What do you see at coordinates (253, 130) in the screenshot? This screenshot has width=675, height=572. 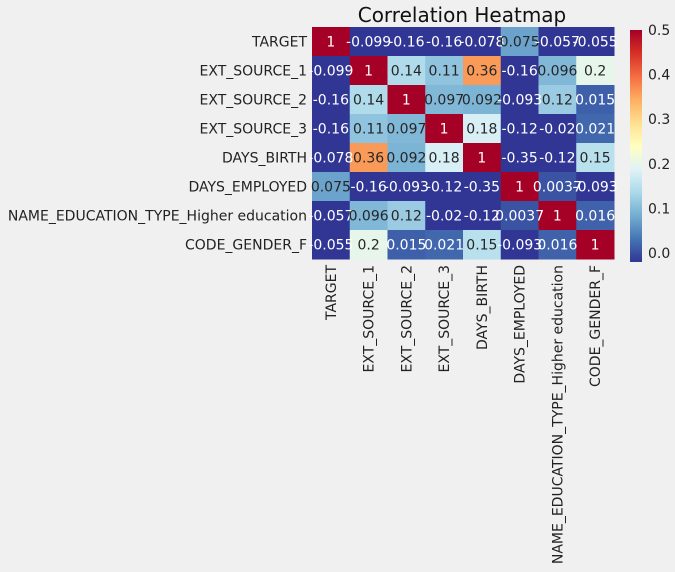 I see `row-label: EXT_SOURCE_3` at bounding box center [253, 130].